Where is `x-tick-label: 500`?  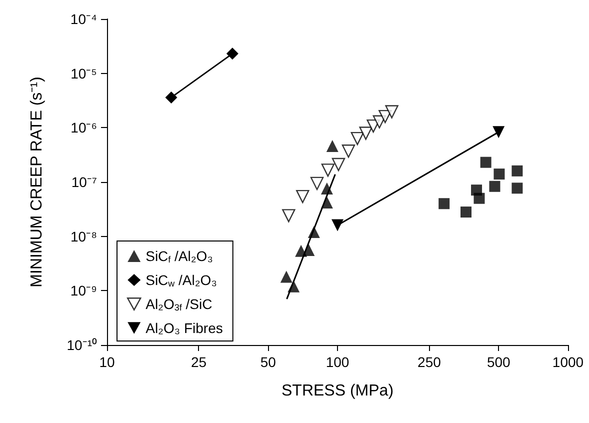
x-tick-label: 500 is located at coordinates (498, 362).